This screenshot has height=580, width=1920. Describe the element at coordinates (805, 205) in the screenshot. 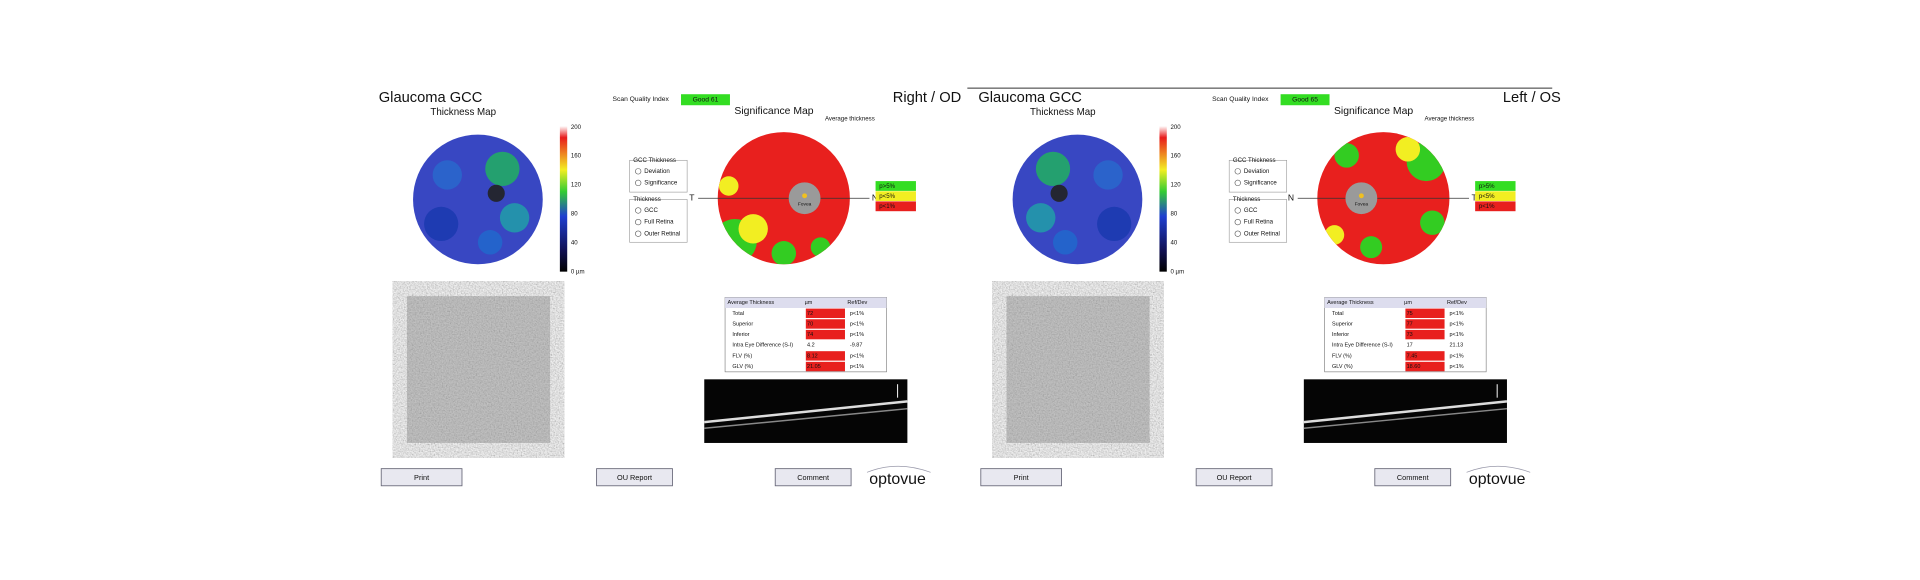

I see `fovea-label: Fovea` at that location.